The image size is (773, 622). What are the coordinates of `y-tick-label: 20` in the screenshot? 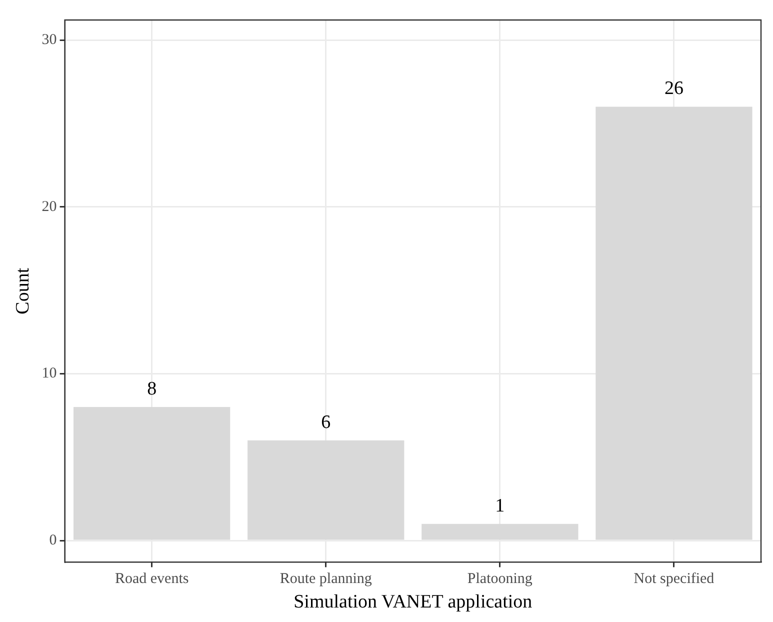 It's located at (49, 206).